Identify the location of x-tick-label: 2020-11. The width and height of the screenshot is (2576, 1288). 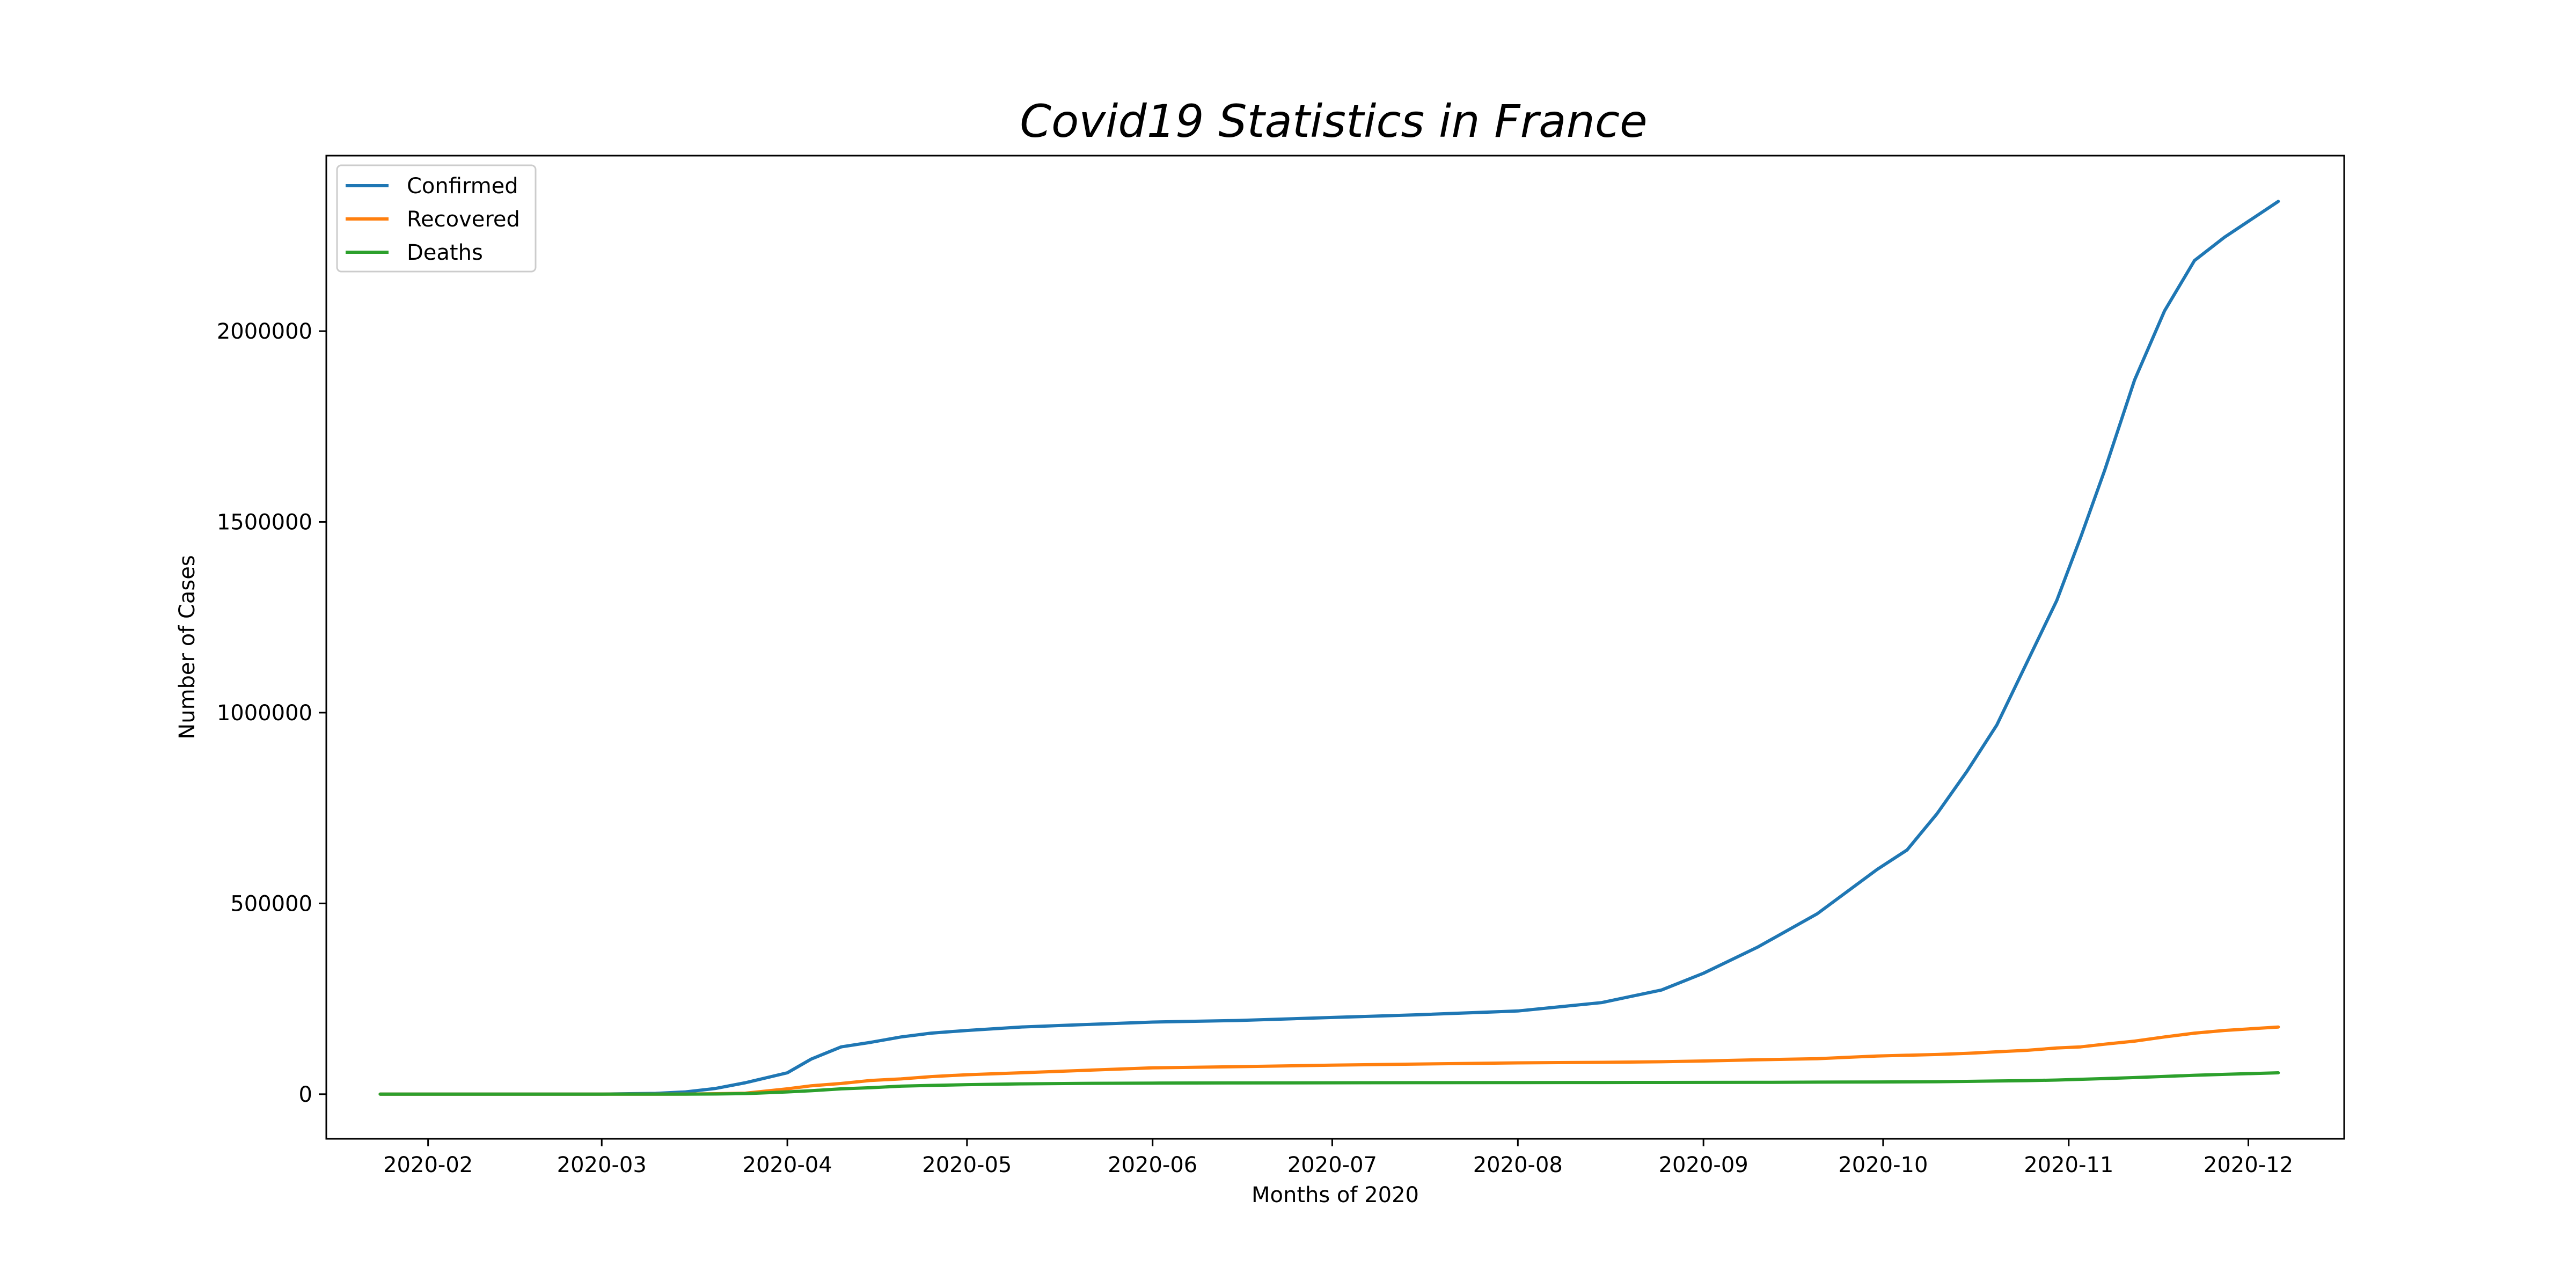
(2068, 1165).